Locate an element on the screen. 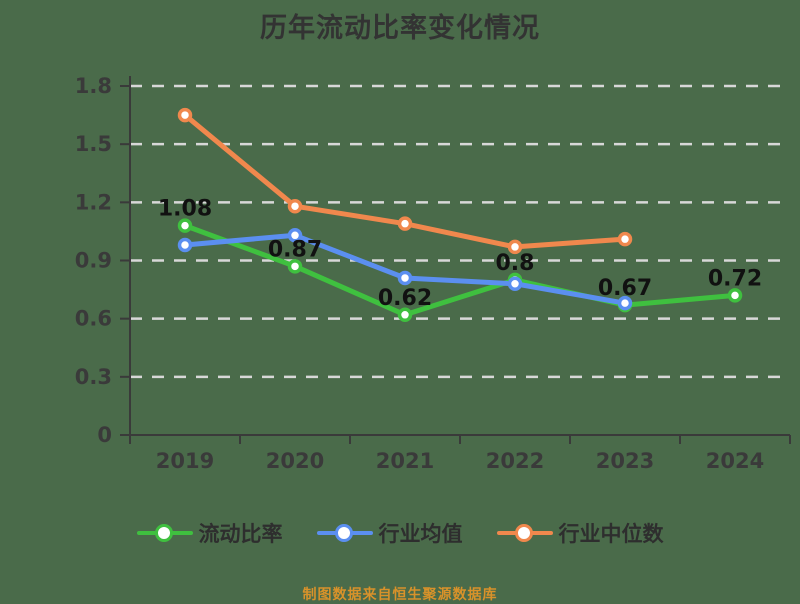  legend-label: 流动比率 is located at coordinates (240, 534).